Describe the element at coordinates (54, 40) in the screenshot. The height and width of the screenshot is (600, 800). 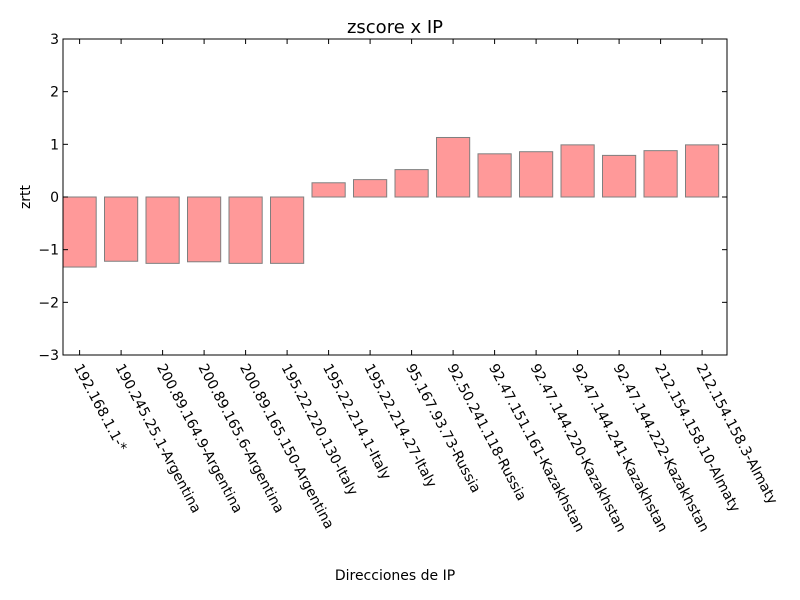
I see `y-tick-label-6: 3` at that location.